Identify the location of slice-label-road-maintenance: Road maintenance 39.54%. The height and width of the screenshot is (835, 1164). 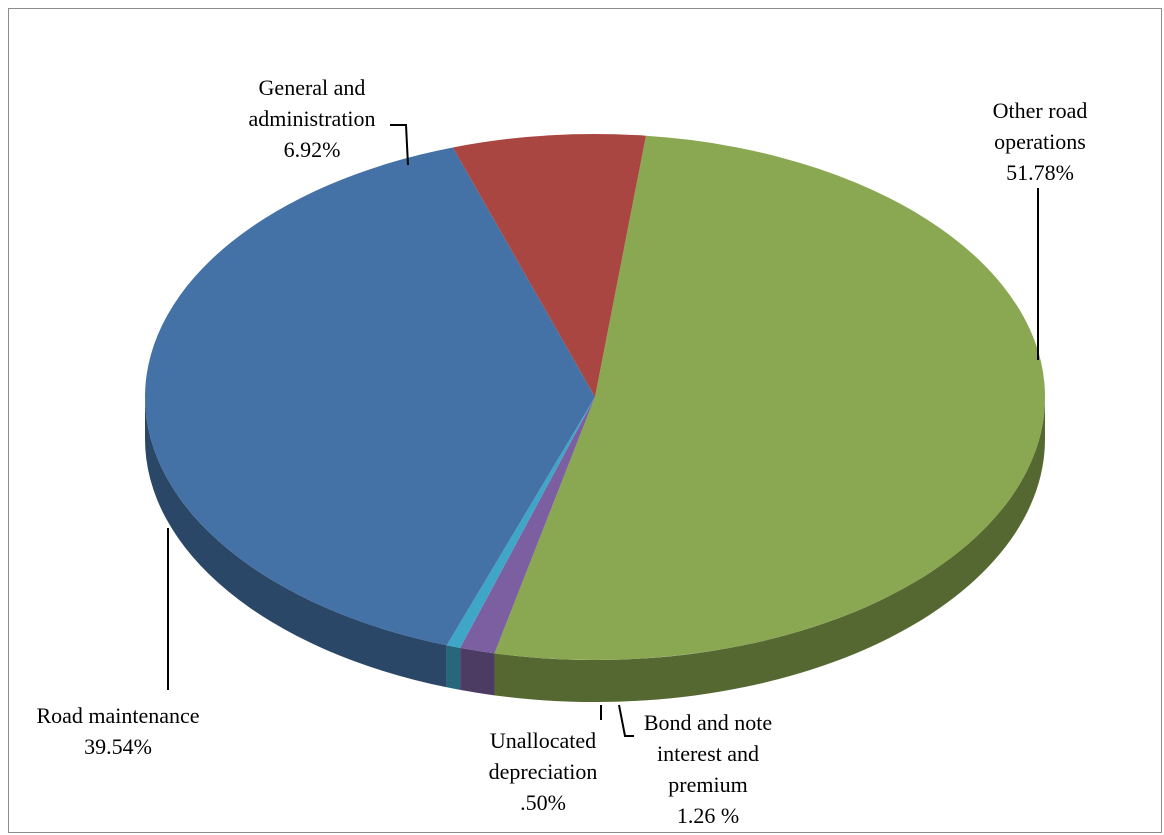
(117, 731).